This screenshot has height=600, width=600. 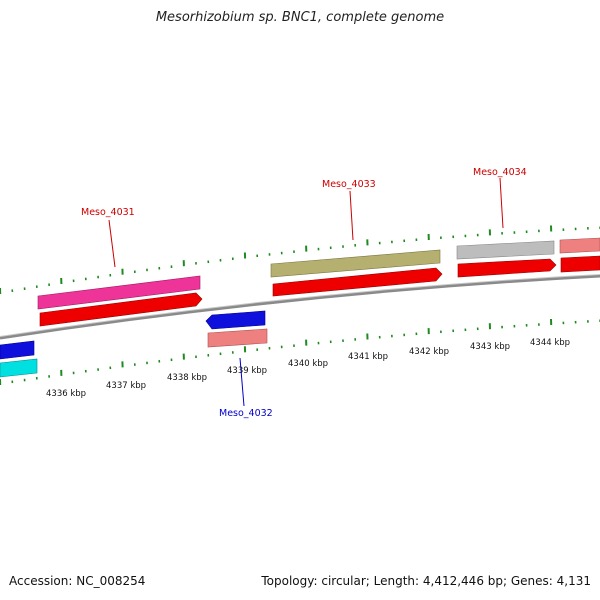 I want to click on scale-label: 4336 kbp, so click(x=66, y=394).